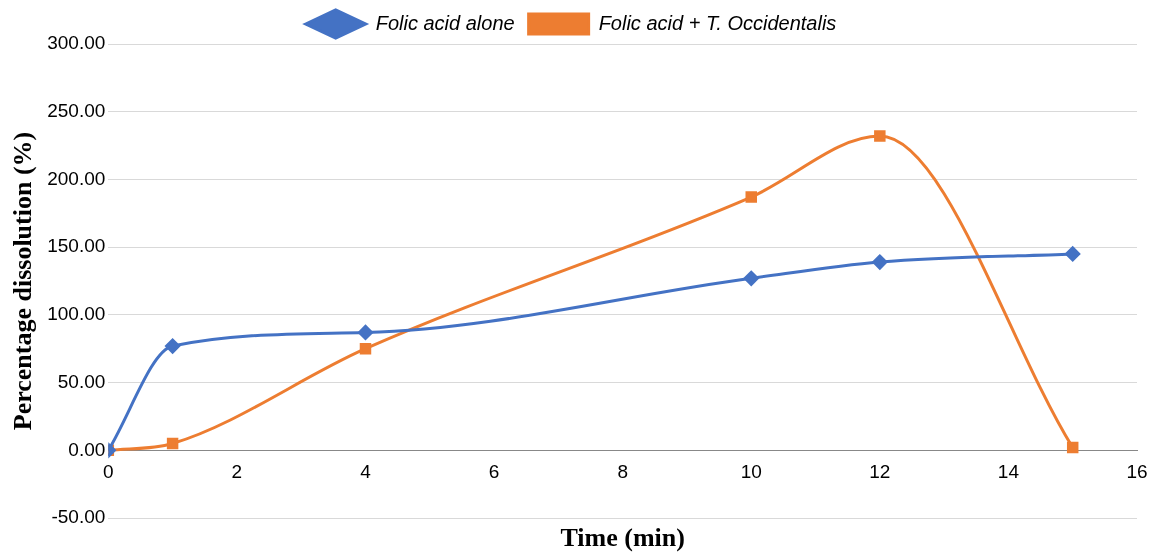  Describe the element at coordinates (81, 381) in the screenshot. I see `y-tick-label: 50.00` at that location.